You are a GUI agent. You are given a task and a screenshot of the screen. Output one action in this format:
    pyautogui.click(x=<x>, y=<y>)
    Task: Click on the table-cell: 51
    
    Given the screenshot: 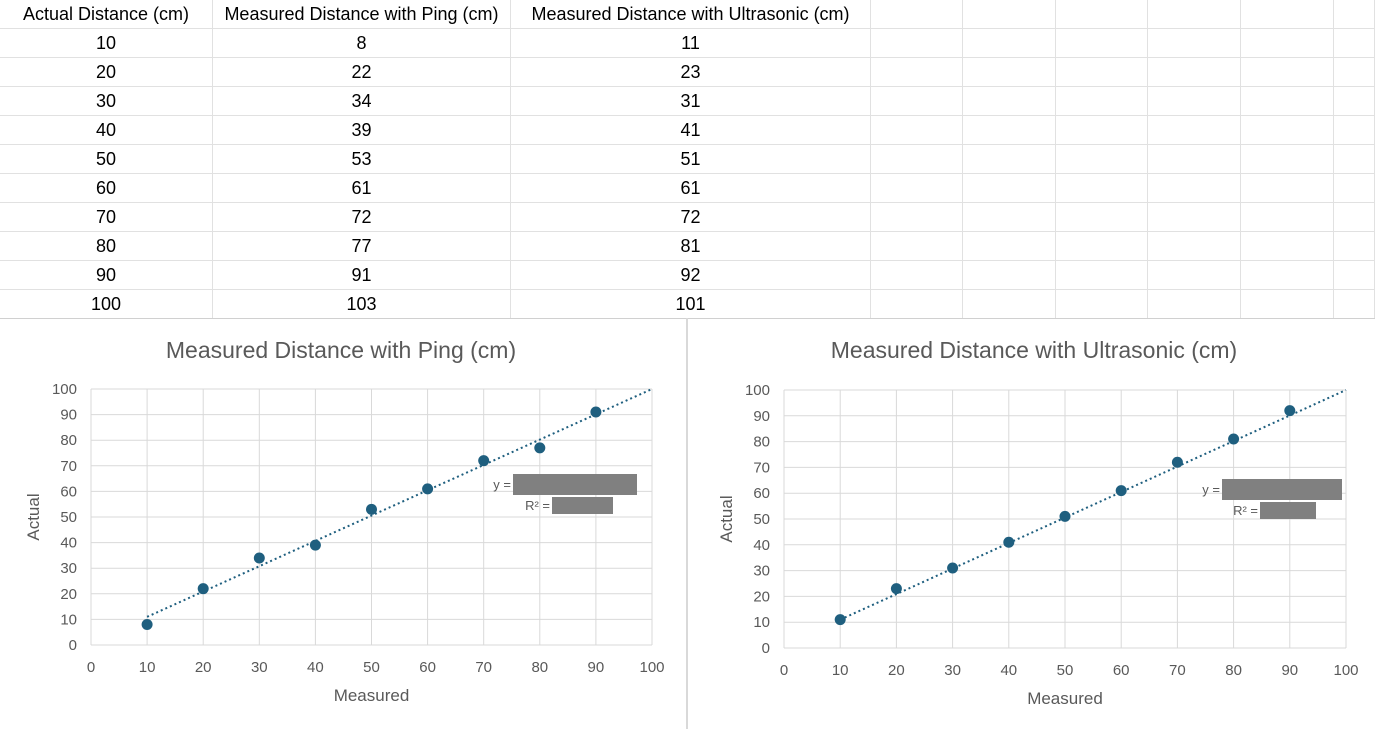 What is the action you would take?
    pyautogui.click(x=691, y=159)
    